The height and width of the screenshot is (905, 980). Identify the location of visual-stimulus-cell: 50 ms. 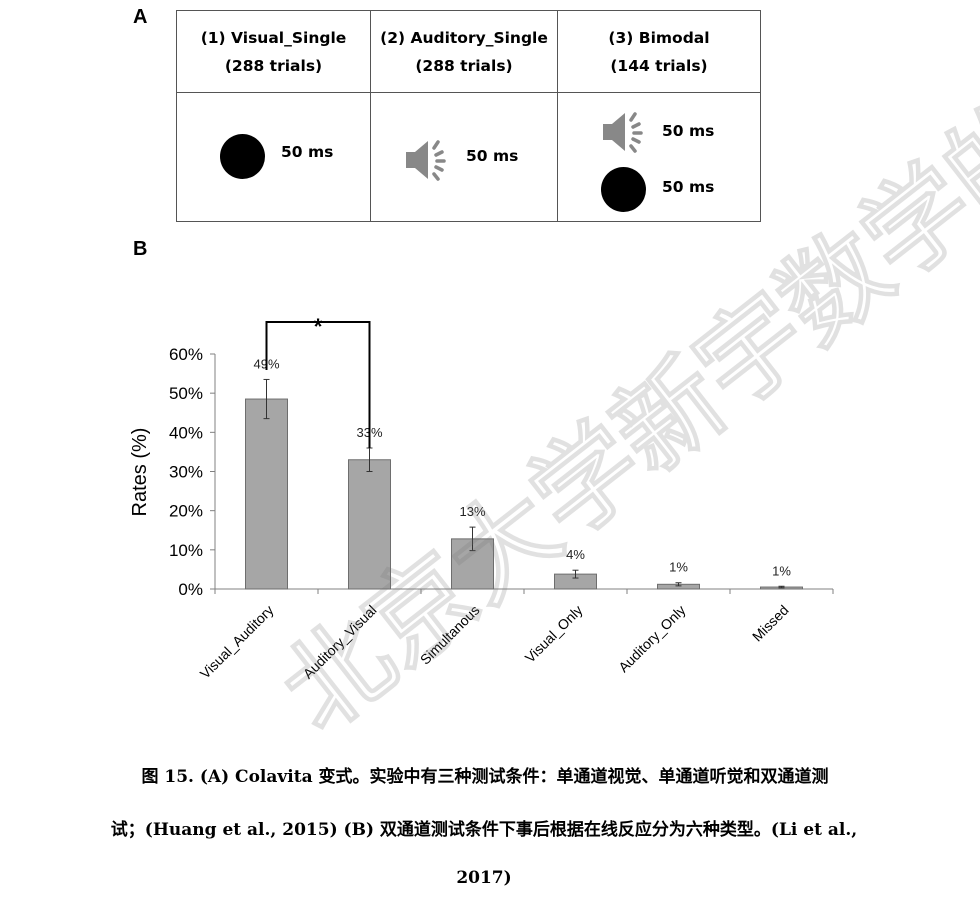
(274, 157).